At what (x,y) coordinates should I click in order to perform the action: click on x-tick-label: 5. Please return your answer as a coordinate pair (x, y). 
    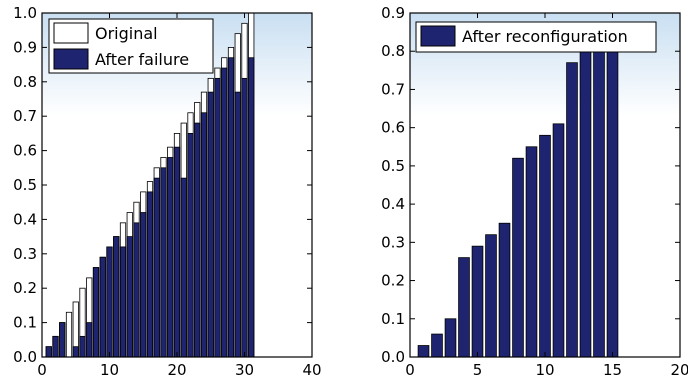
    Looking at the image, I should click on (478, 370).